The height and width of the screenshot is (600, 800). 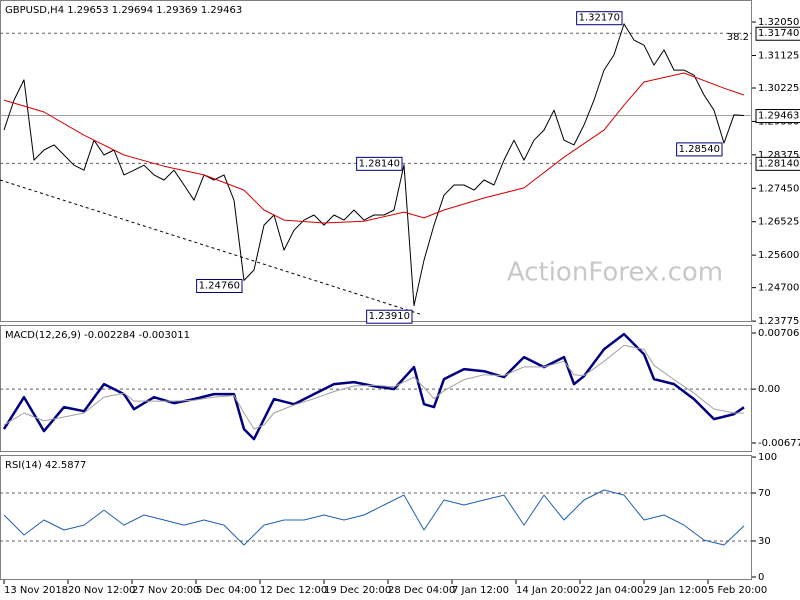 I want to click on y-tick-label: 1.31125, so click(x=778, y=55).